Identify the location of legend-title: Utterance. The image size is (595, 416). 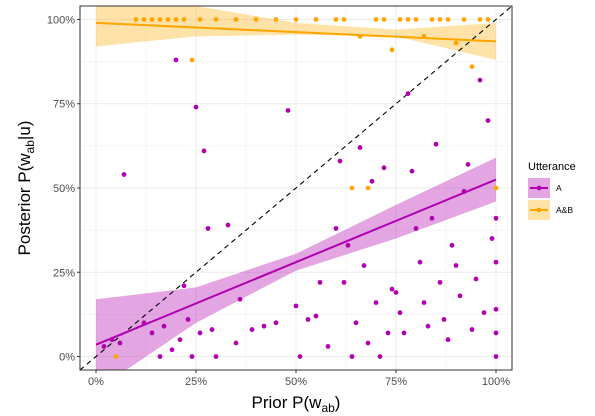
(552, 167).